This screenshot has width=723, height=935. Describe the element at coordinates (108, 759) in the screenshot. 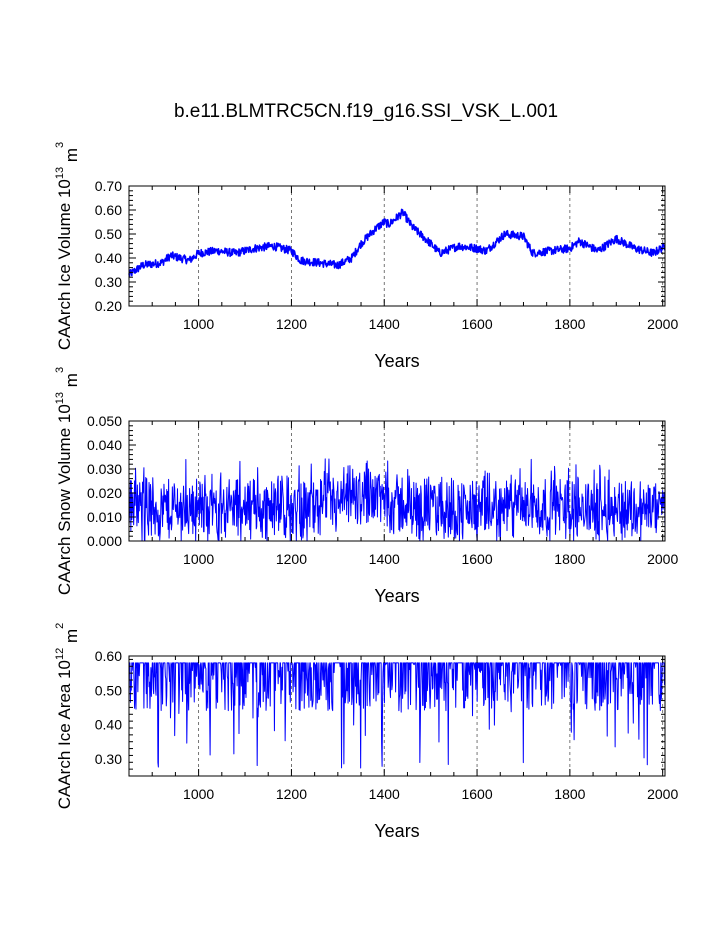

I see `ice-area-y-tick-label: 0.30` at that location.